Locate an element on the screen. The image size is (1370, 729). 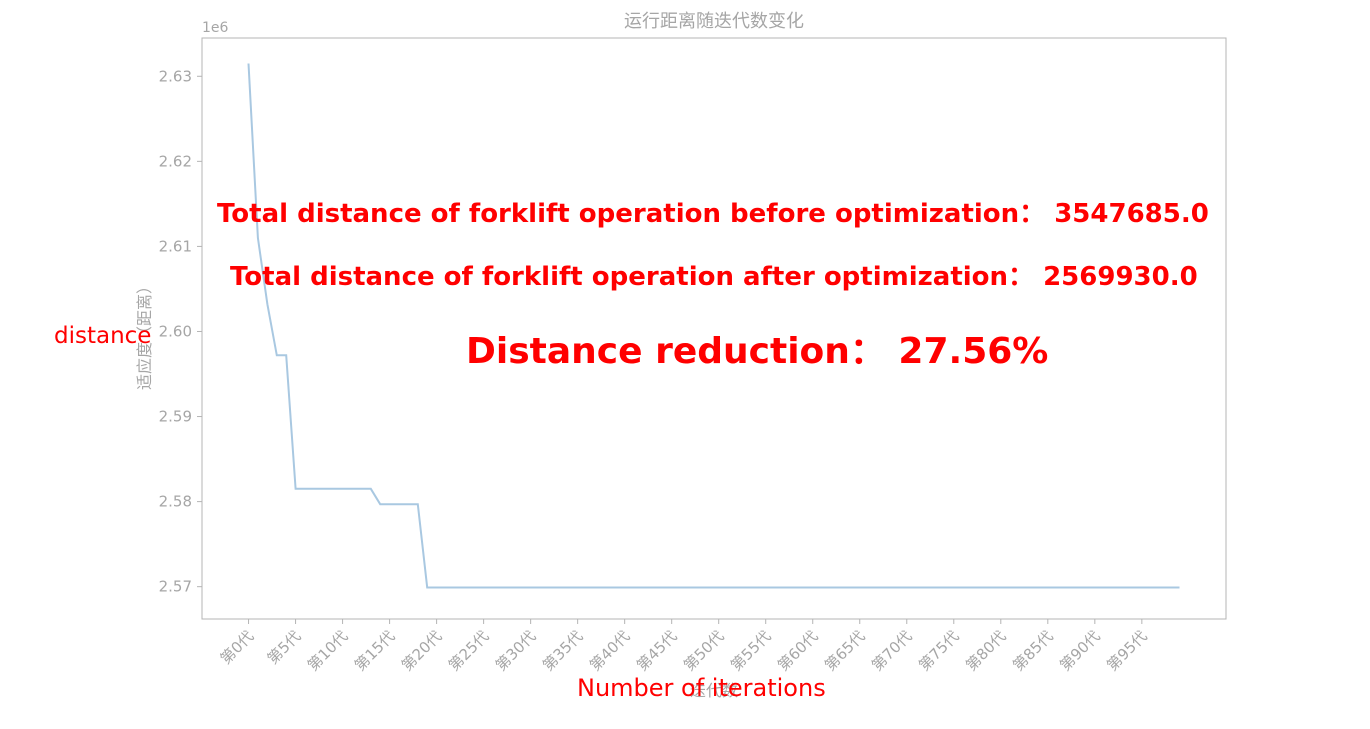
y-tick-label: 2.58 is located at coordinates (175, 502).